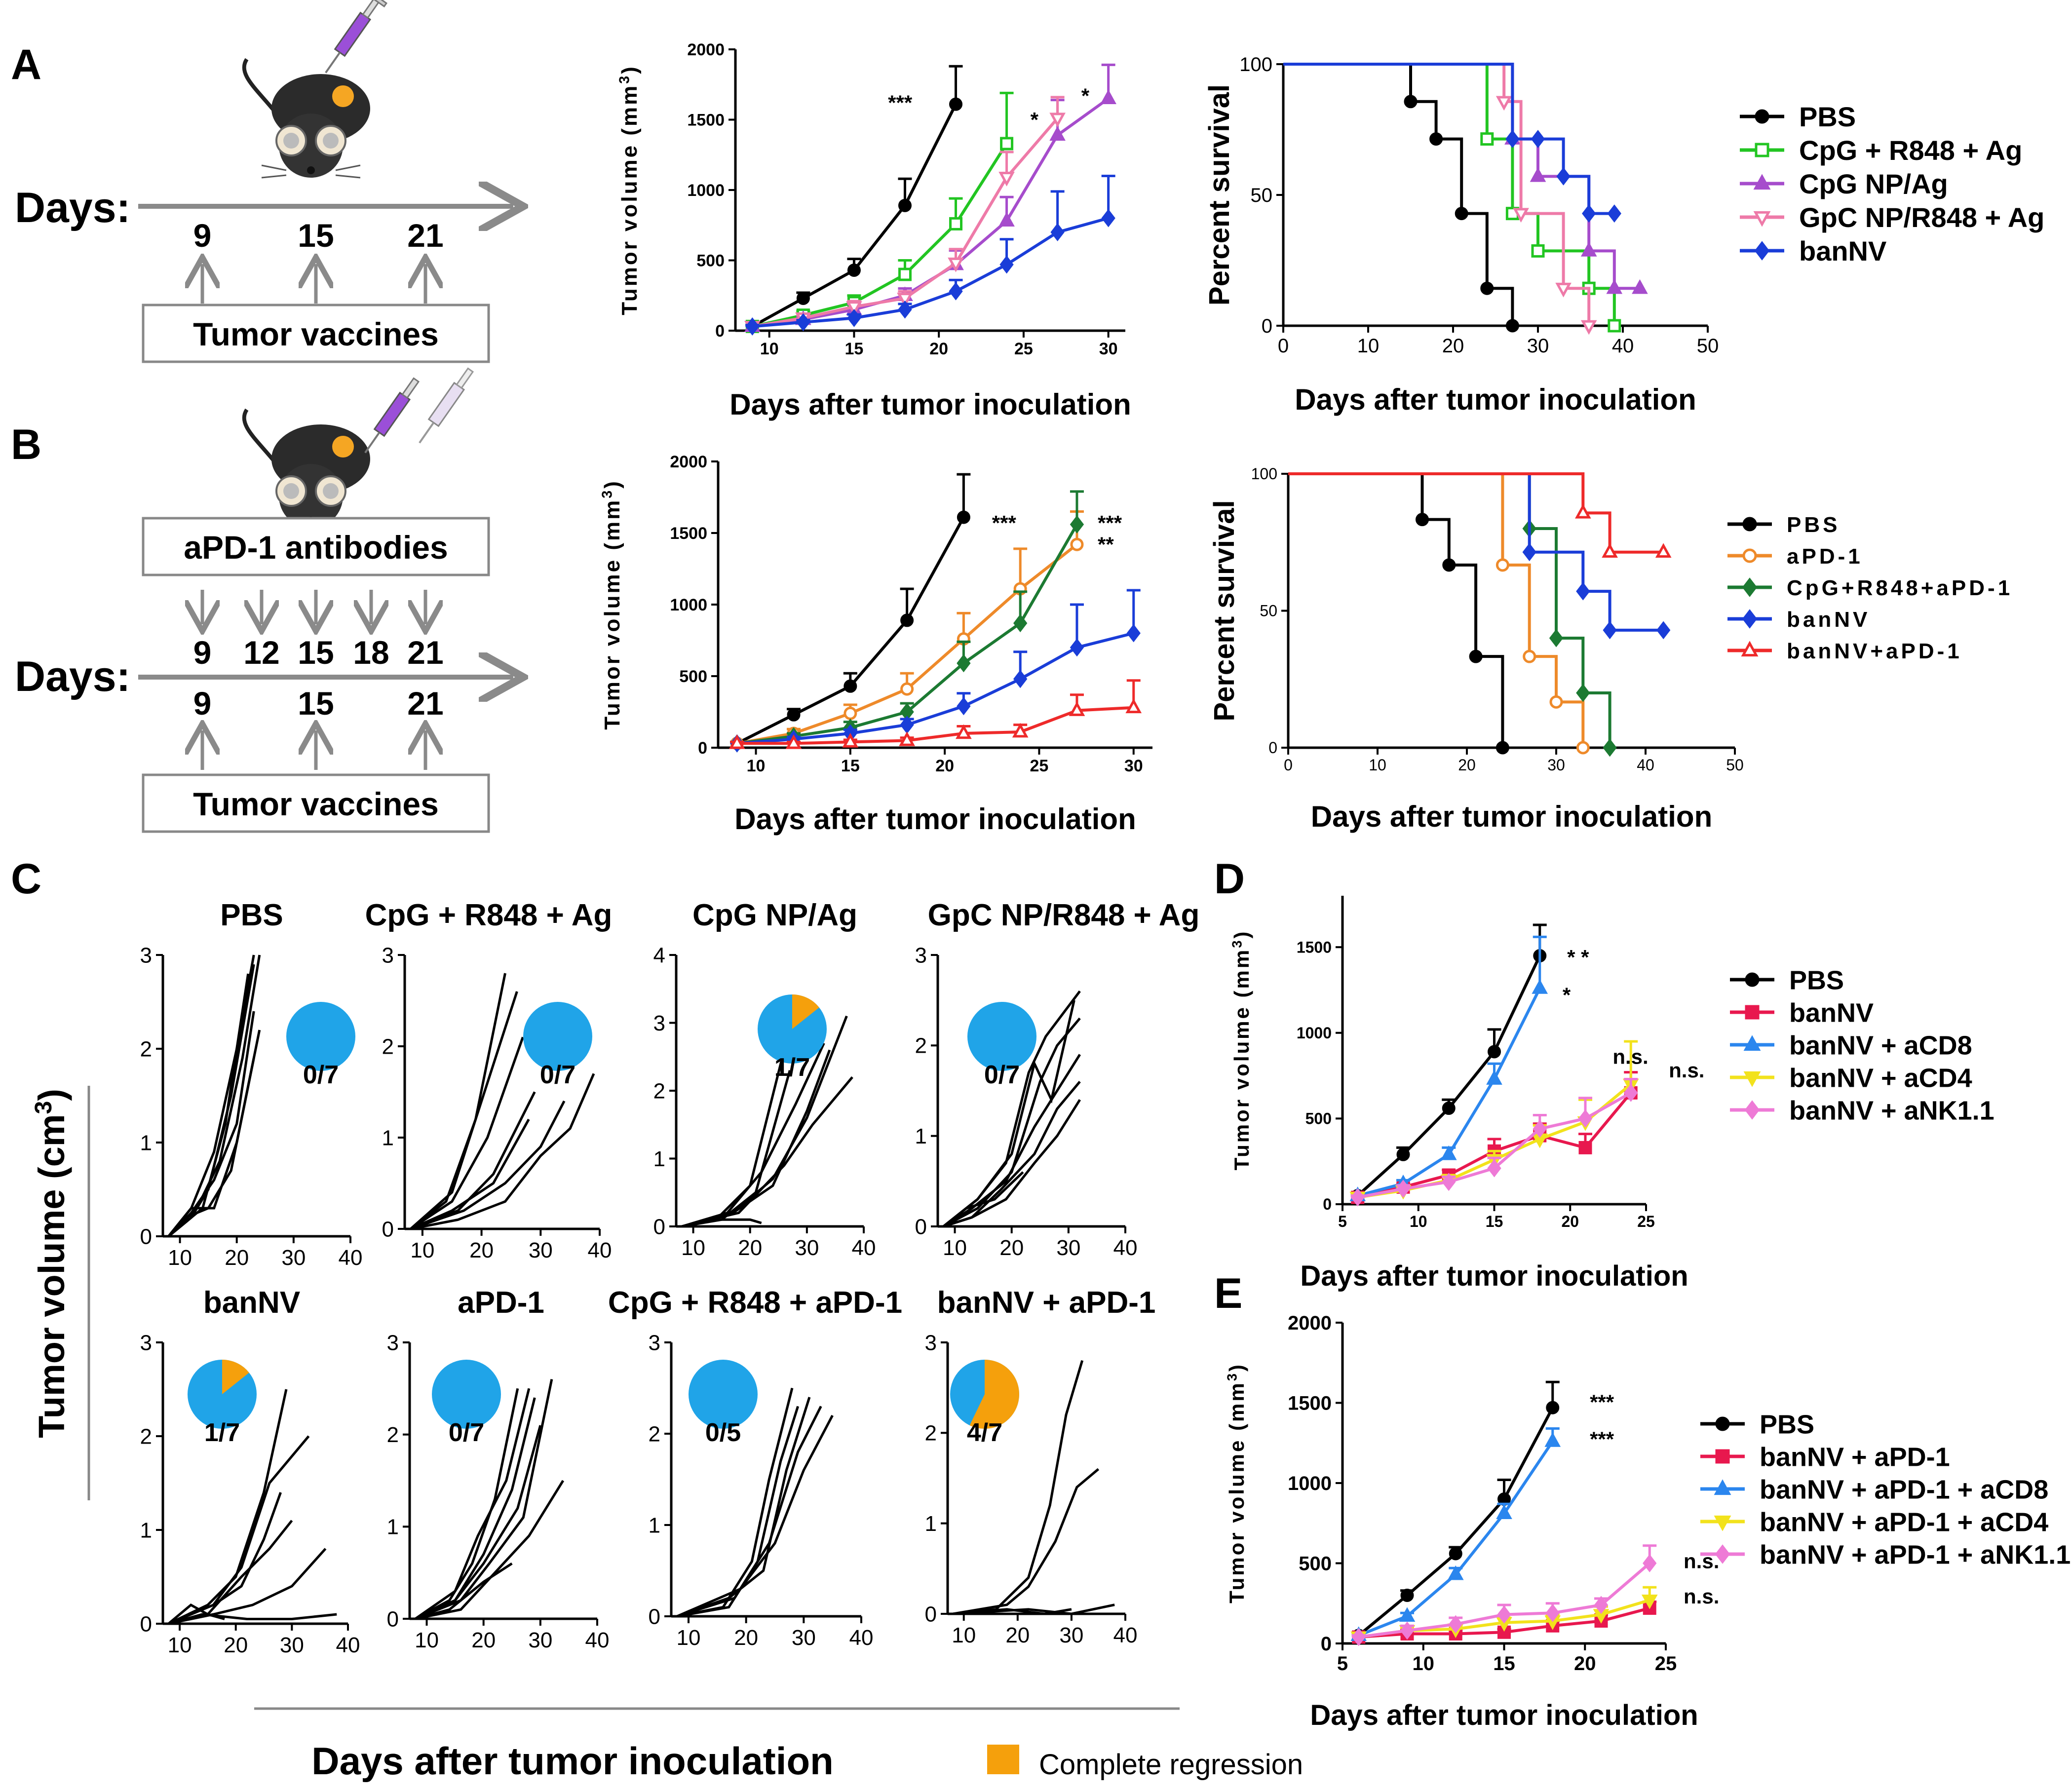  I want to click on days-label-b: Days:, so click(72, 676).